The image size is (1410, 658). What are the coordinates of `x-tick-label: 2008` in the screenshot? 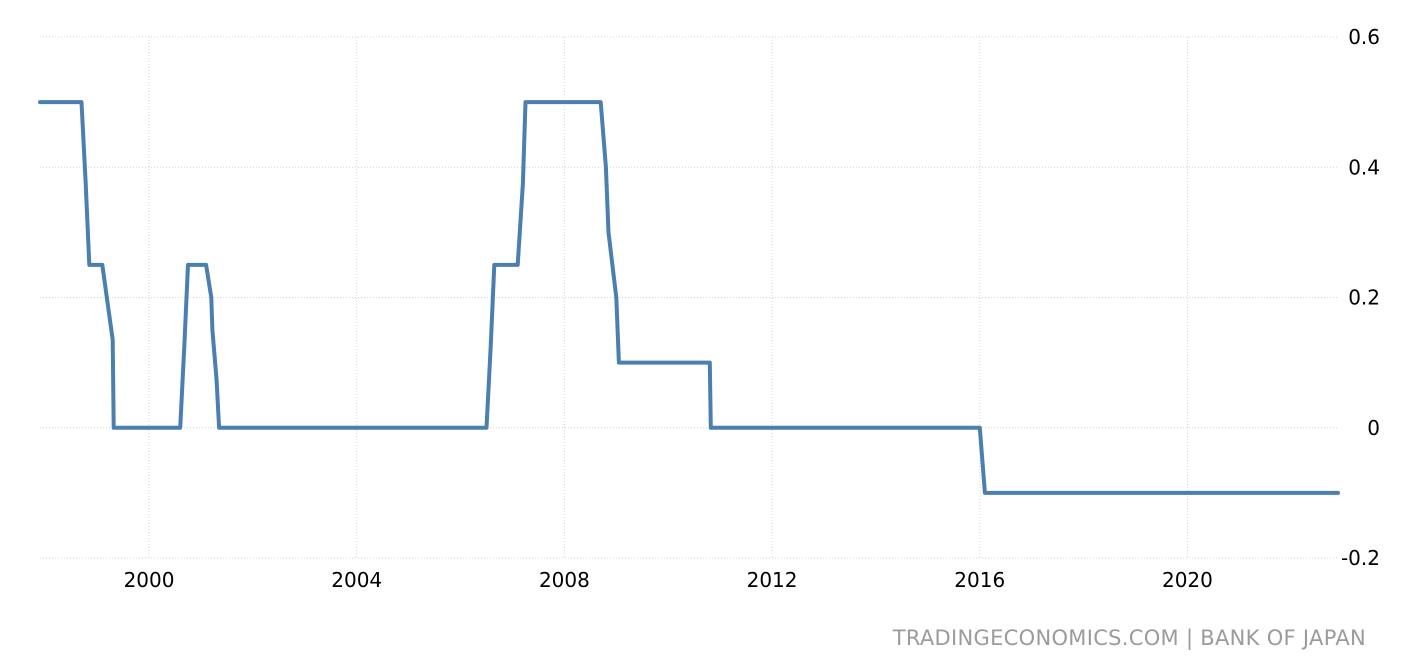 It's located at (564, 580).